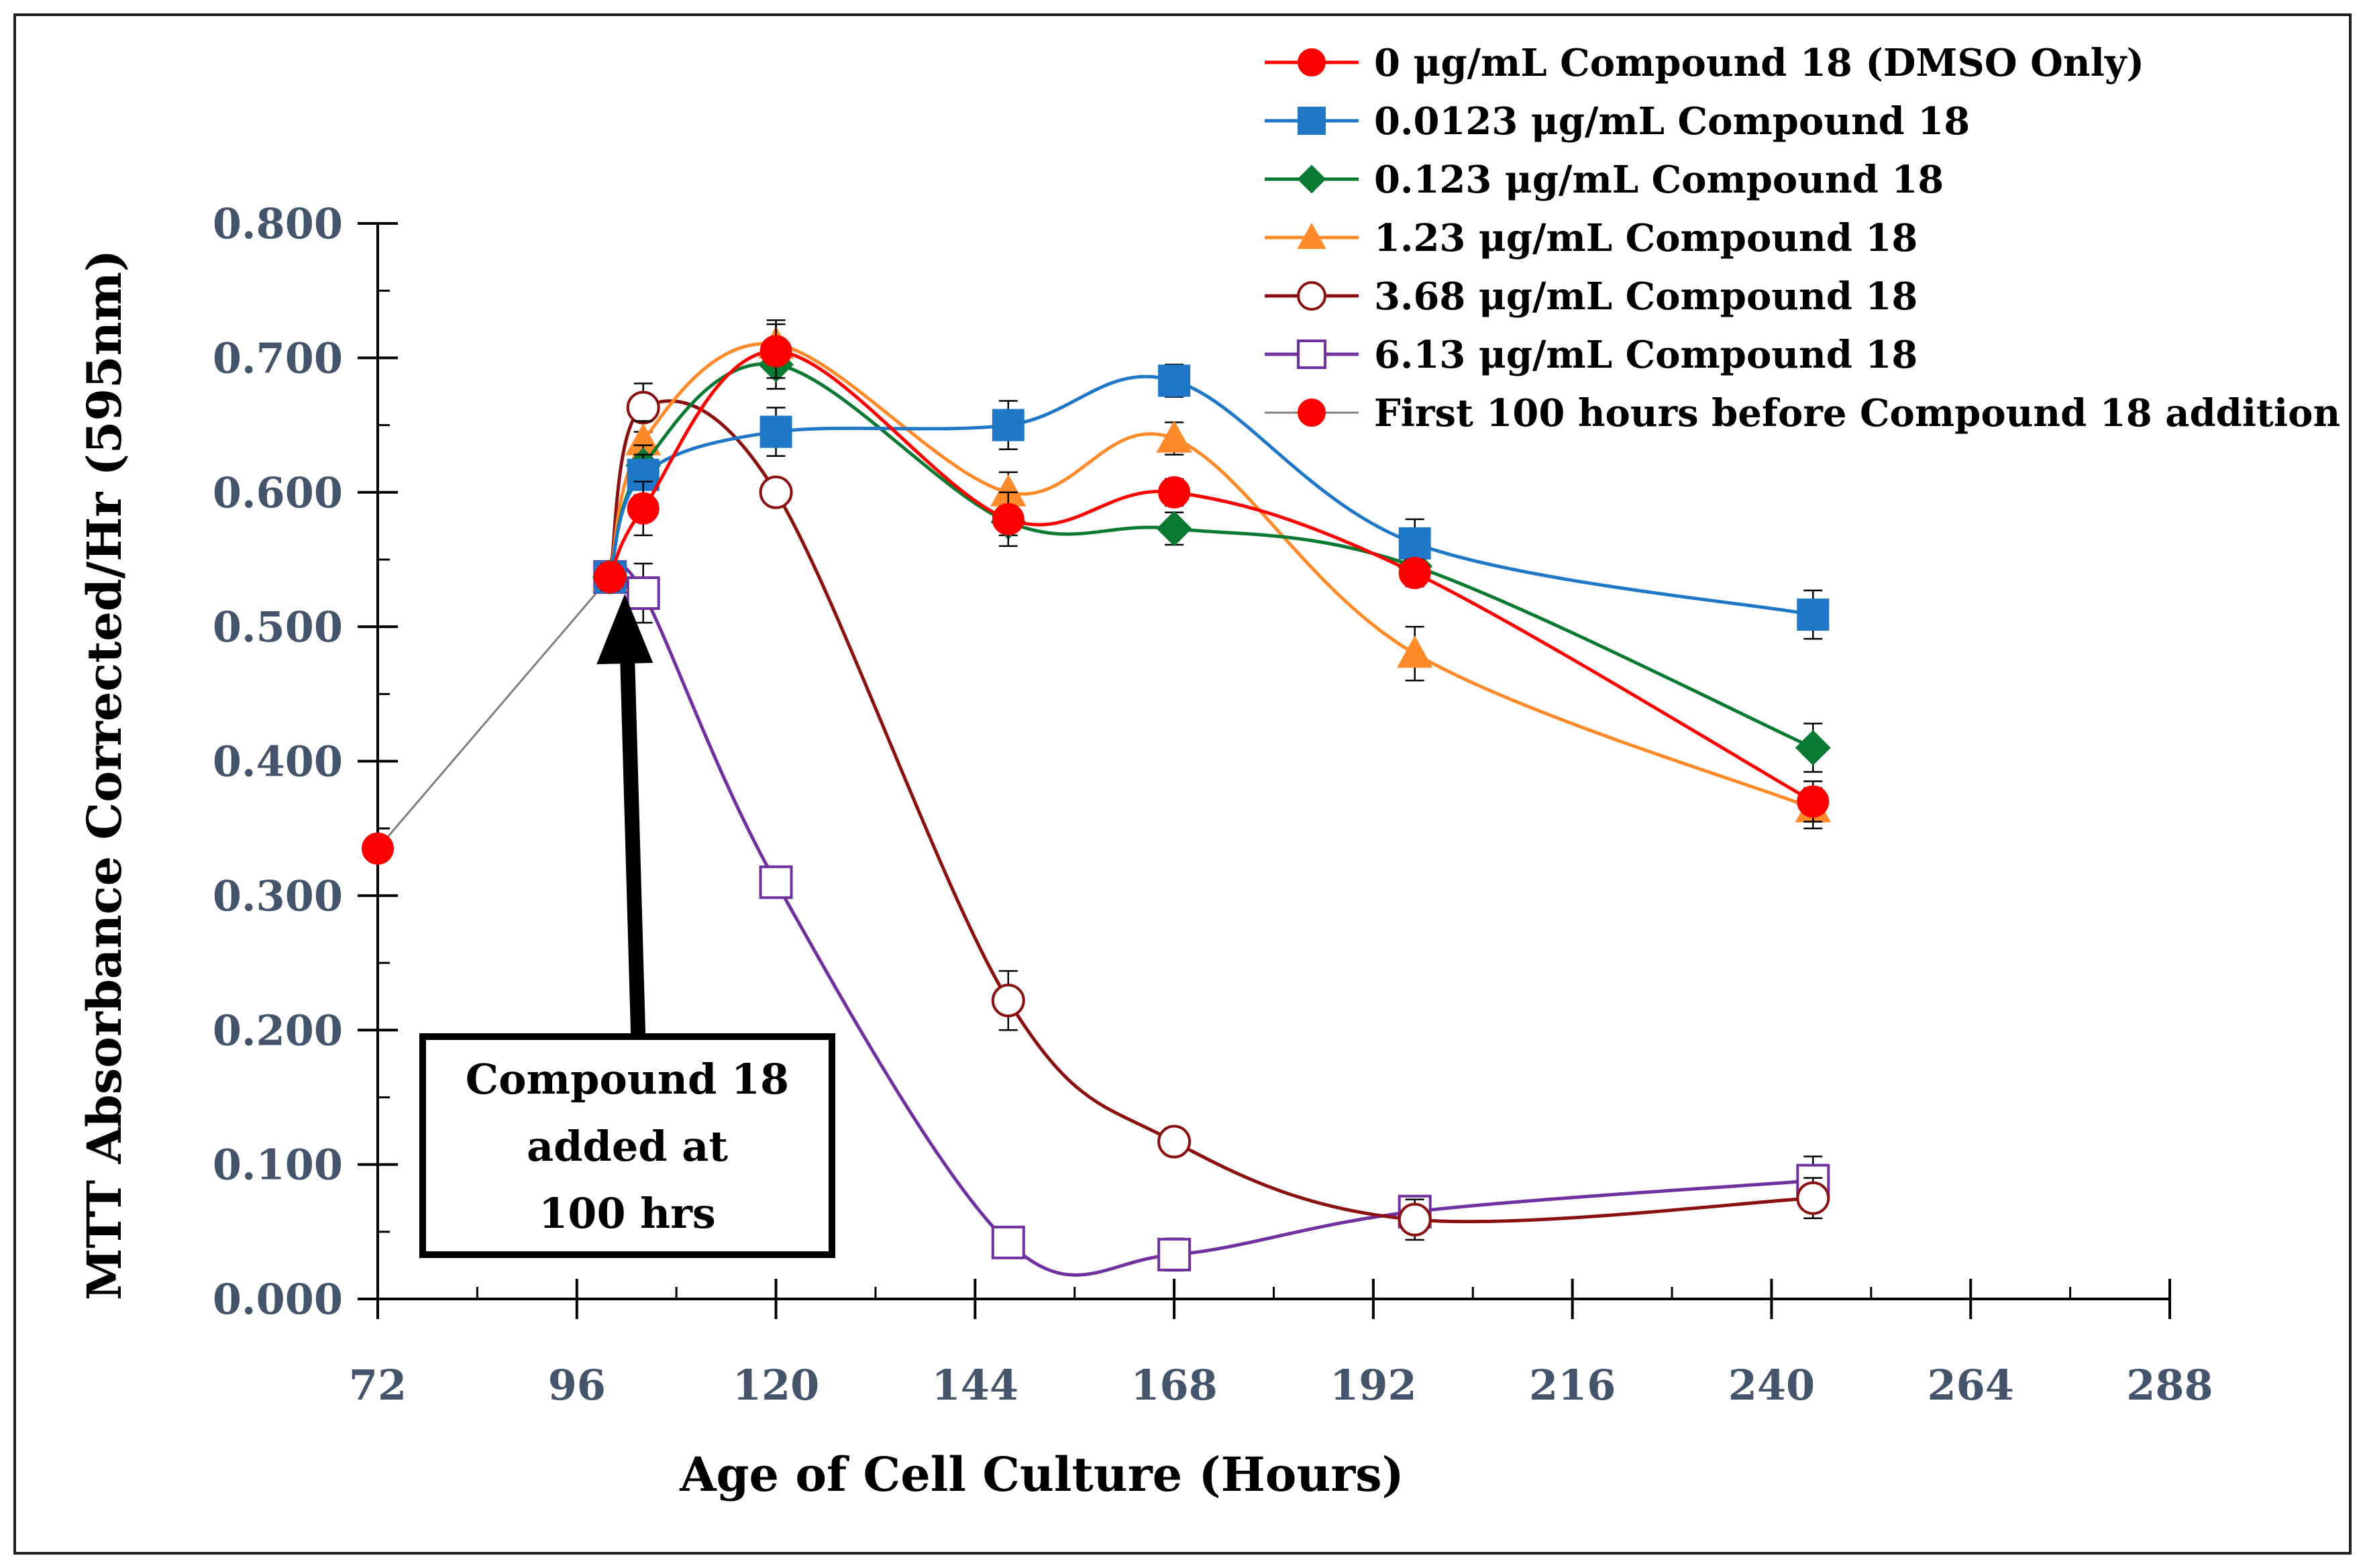 This screenshot has height=1568, width=2365. Describe the element at coordinates (1771, 1385) in the screenshot. I see `x-tick-label: 240` at that location.